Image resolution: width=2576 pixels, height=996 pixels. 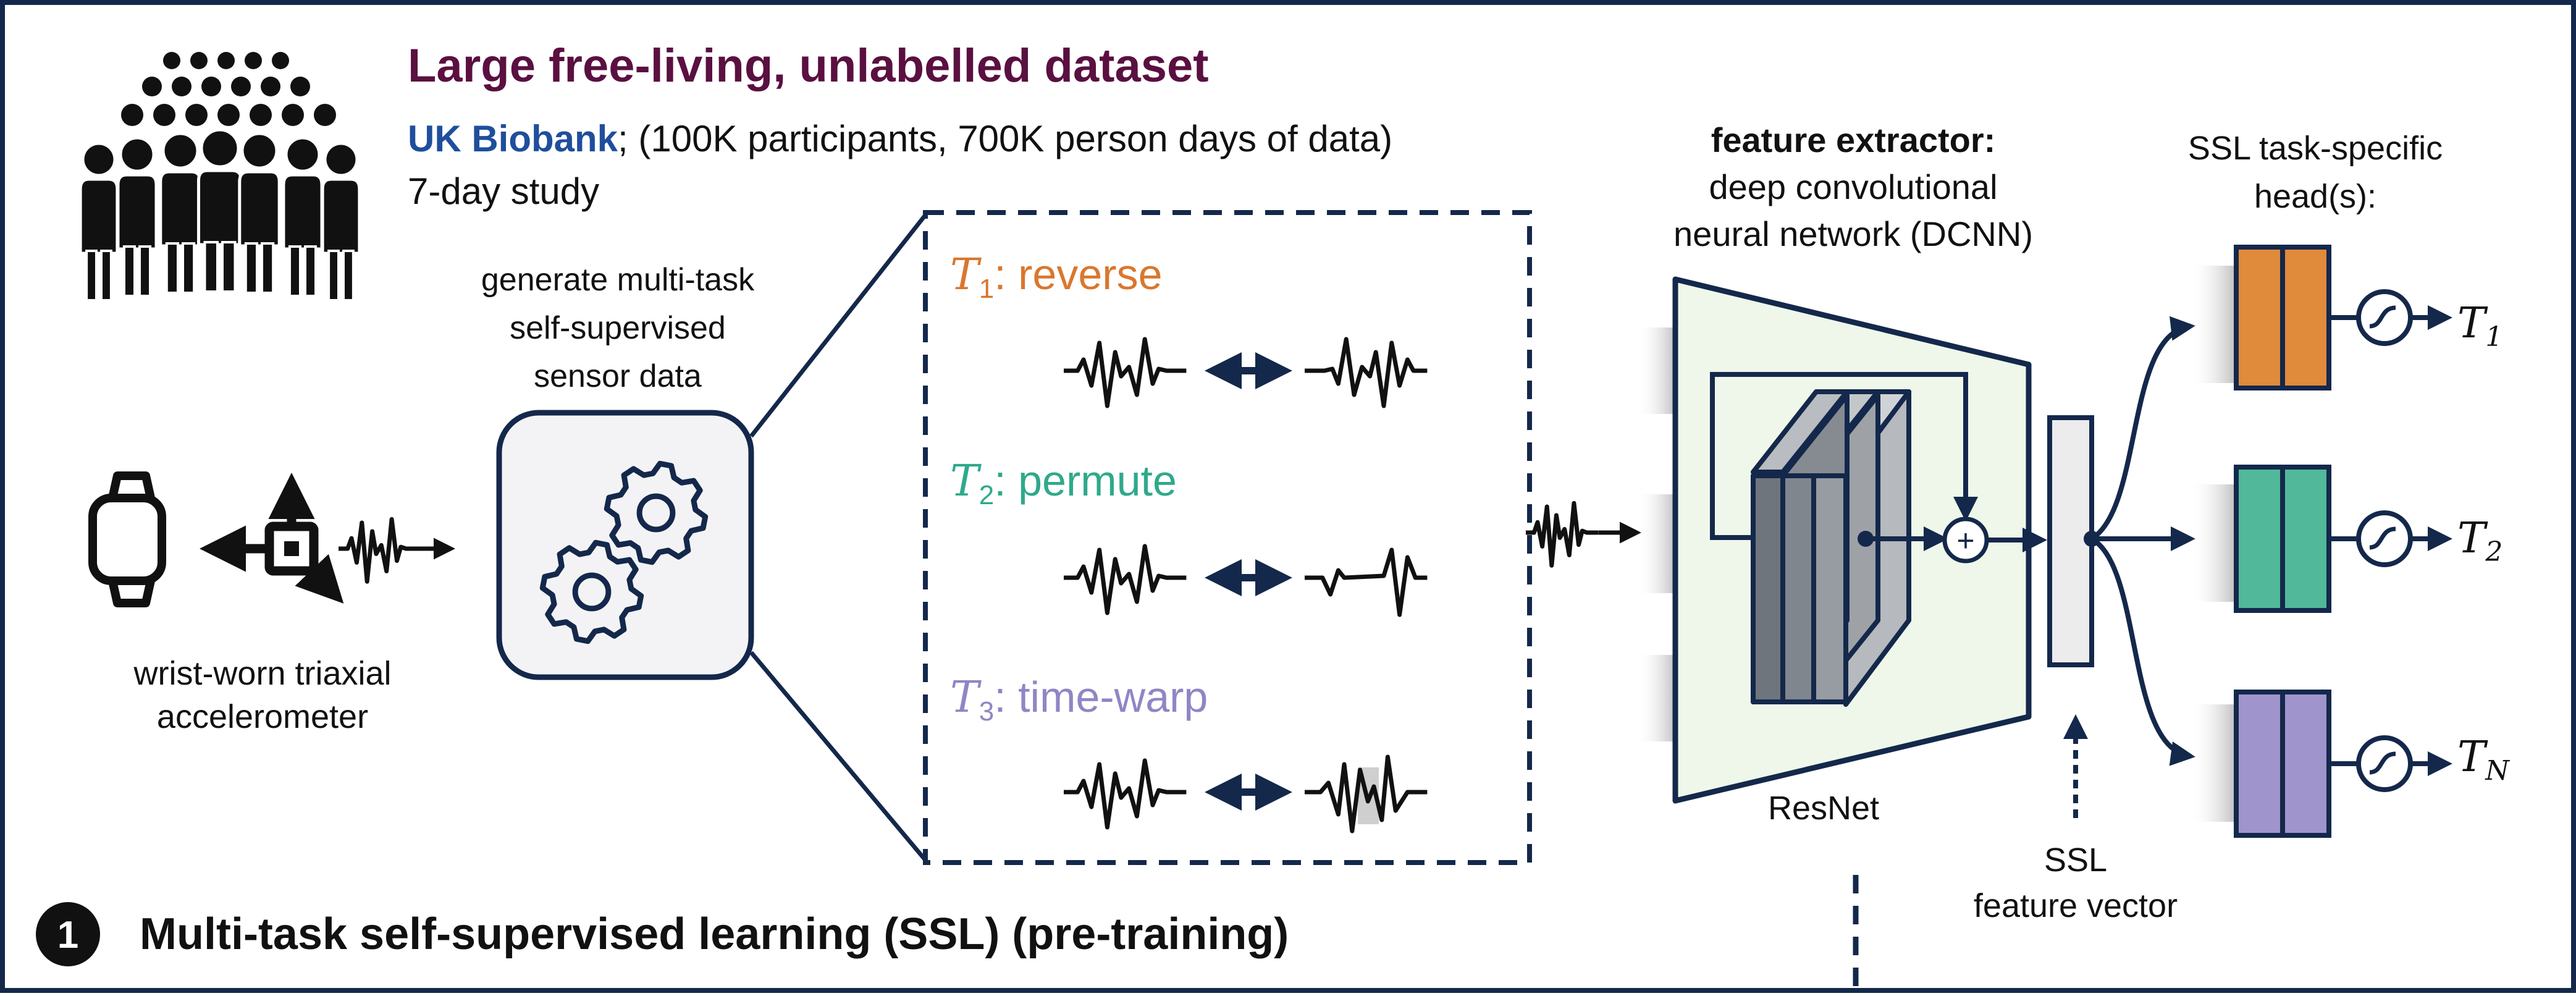 I want to click on generator-label-line1: generate multi-task, so click(x=618, y=280).